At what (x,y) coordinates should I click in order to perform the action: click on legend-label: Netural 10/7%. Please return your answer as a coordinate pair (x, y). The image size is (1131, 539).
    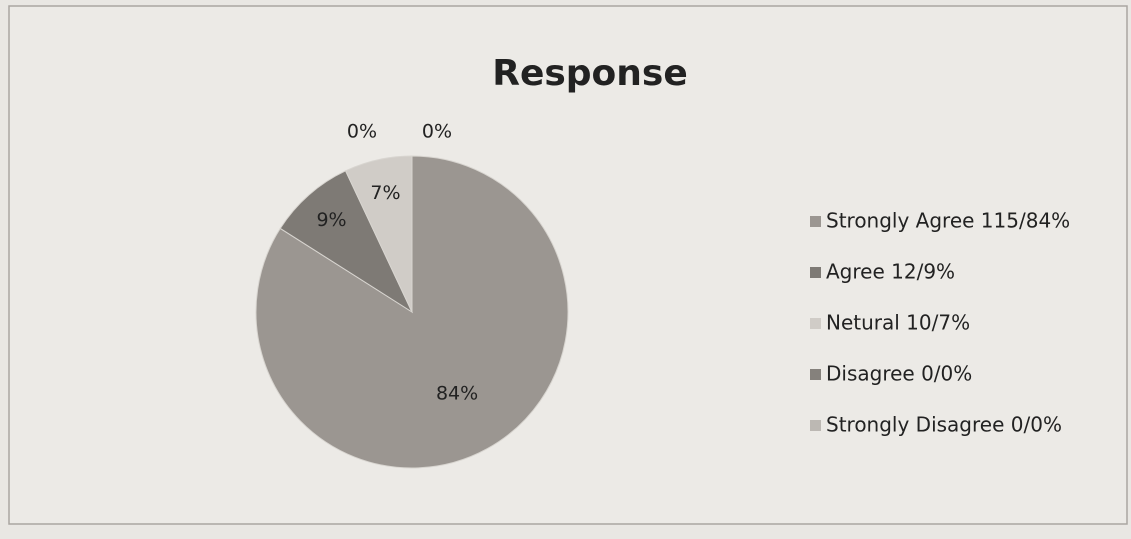
    Looking at the image, I should click on (898, 323).